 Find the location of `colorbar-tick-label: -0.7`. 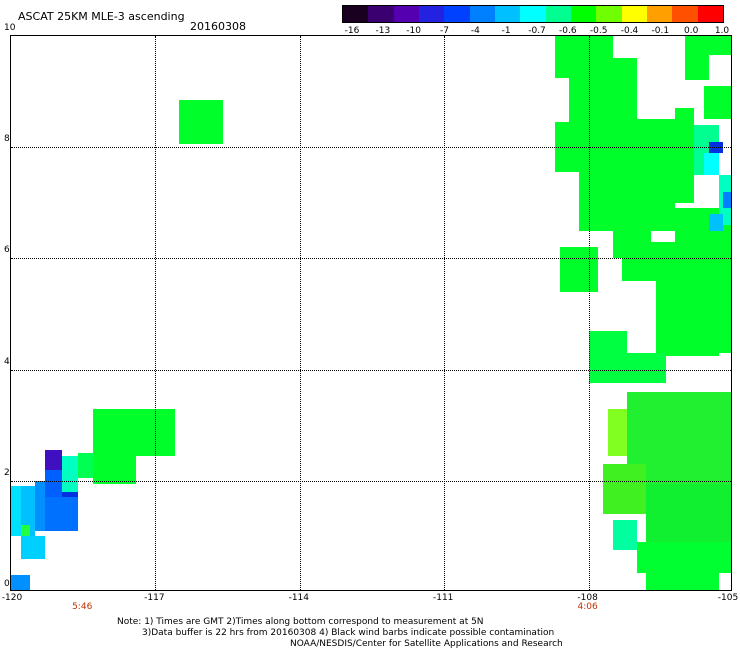

colorbar-tick-label: -0.7 is located at coordinates (537, 31).